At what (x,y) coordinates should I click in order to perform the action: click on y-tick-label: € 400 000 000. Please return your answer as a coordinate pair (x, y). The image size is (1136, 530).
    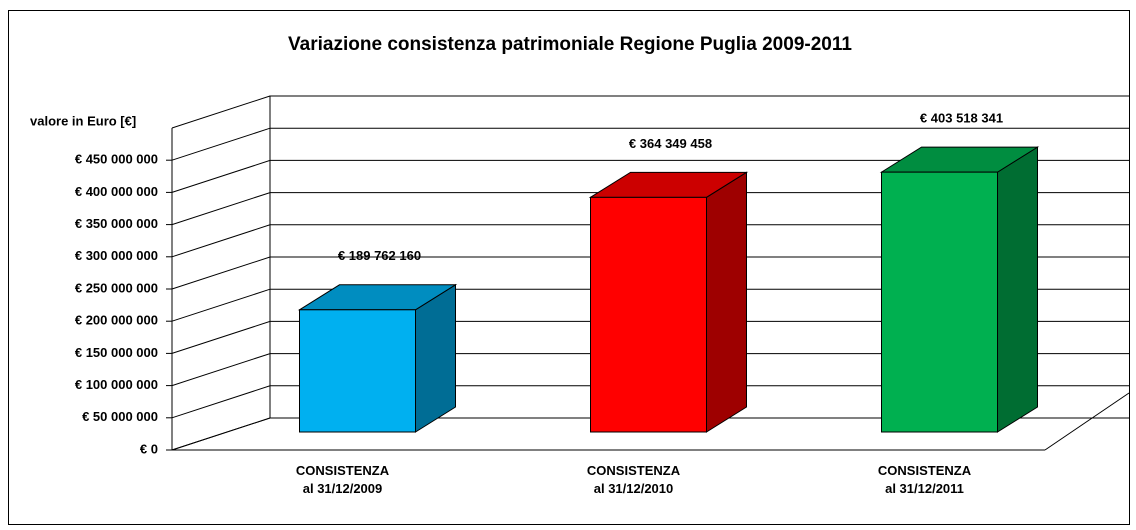
    Looking at the image, I should click on (116, 191).